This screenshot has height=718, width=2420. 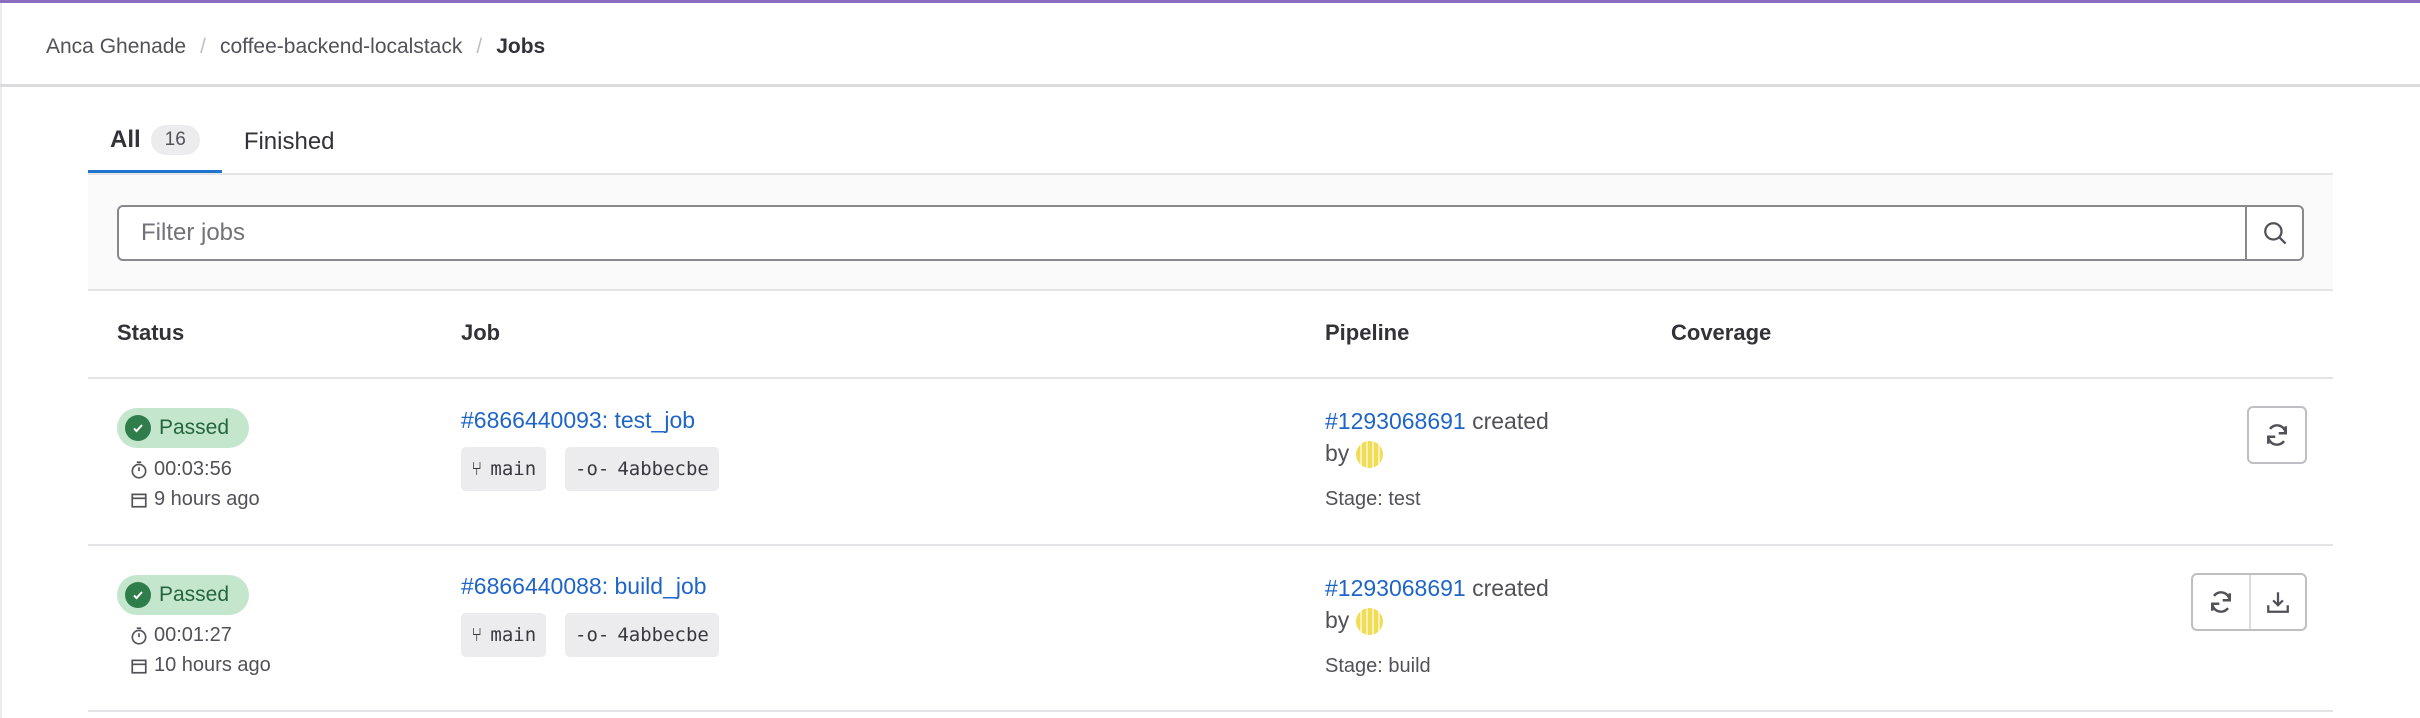 I want to click on duration: 00:01:27, so click(x=181, y=635).